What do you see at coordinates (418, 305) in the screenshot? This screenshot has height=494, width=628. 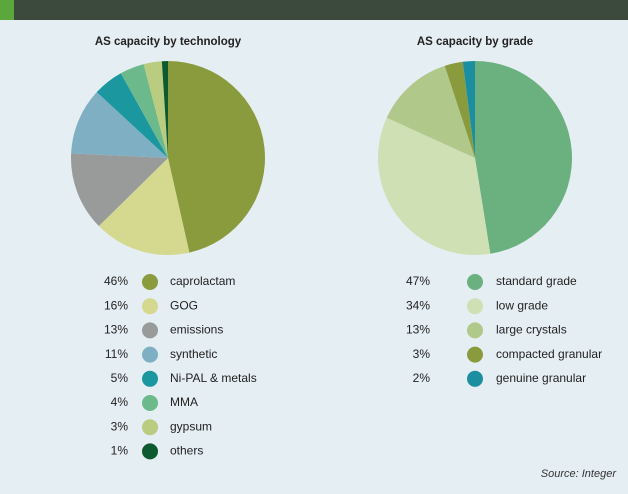 I see `legend-value: 34%` at bounding box center [418, 305].